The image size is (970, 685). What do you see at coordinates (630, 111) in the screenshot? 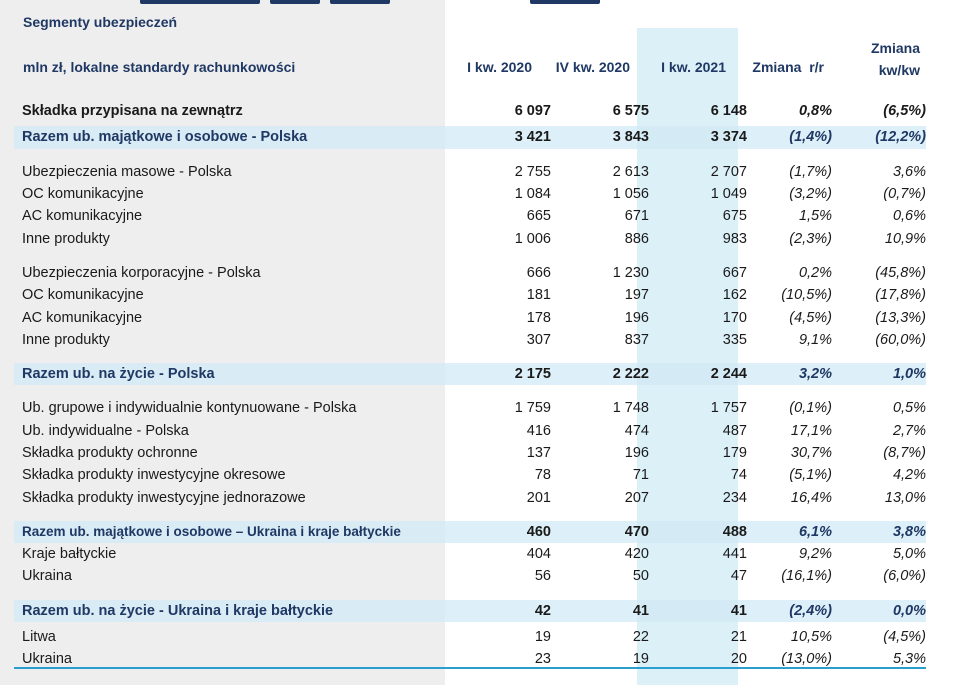
I see `value-q4-2020: 6 575` at bounding box center [630, 111].